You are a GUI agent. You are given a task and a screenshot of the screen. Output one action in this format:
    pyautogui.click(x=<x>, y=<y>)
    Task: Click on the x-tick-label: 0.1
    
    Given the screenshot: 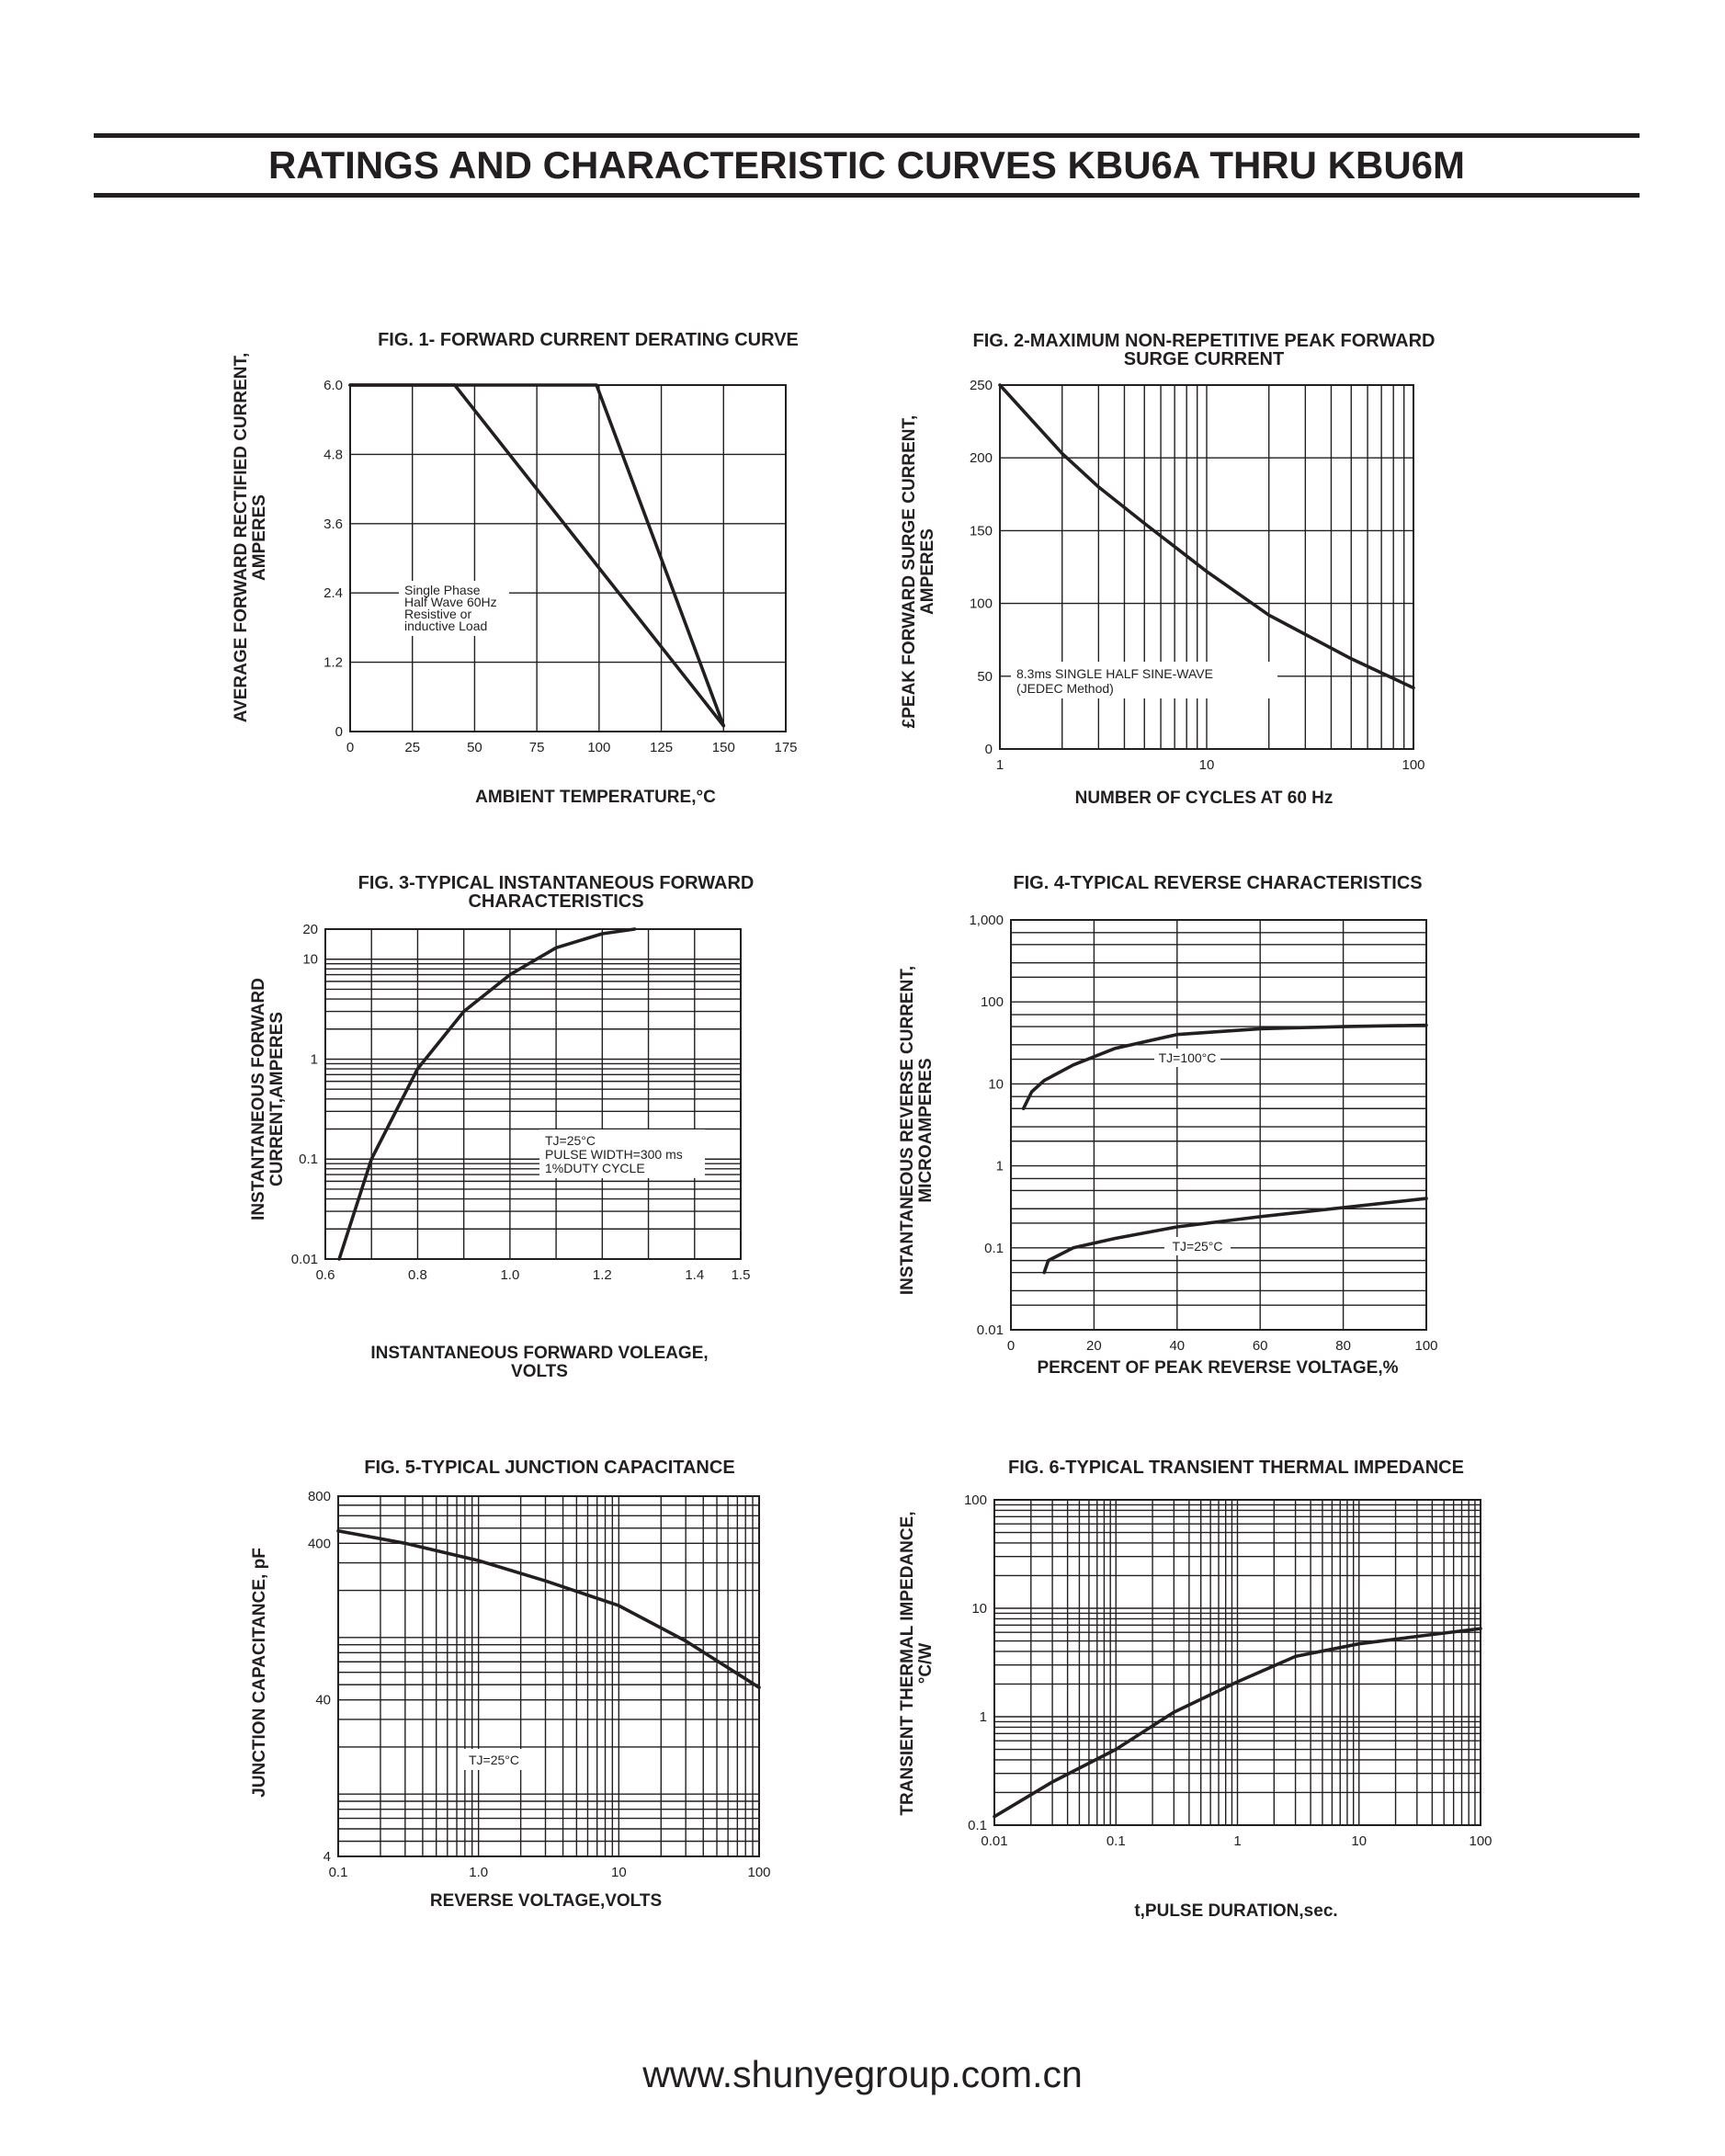 What is the action you would take?
    pyautogui.click(x=1116, y=1841)
    